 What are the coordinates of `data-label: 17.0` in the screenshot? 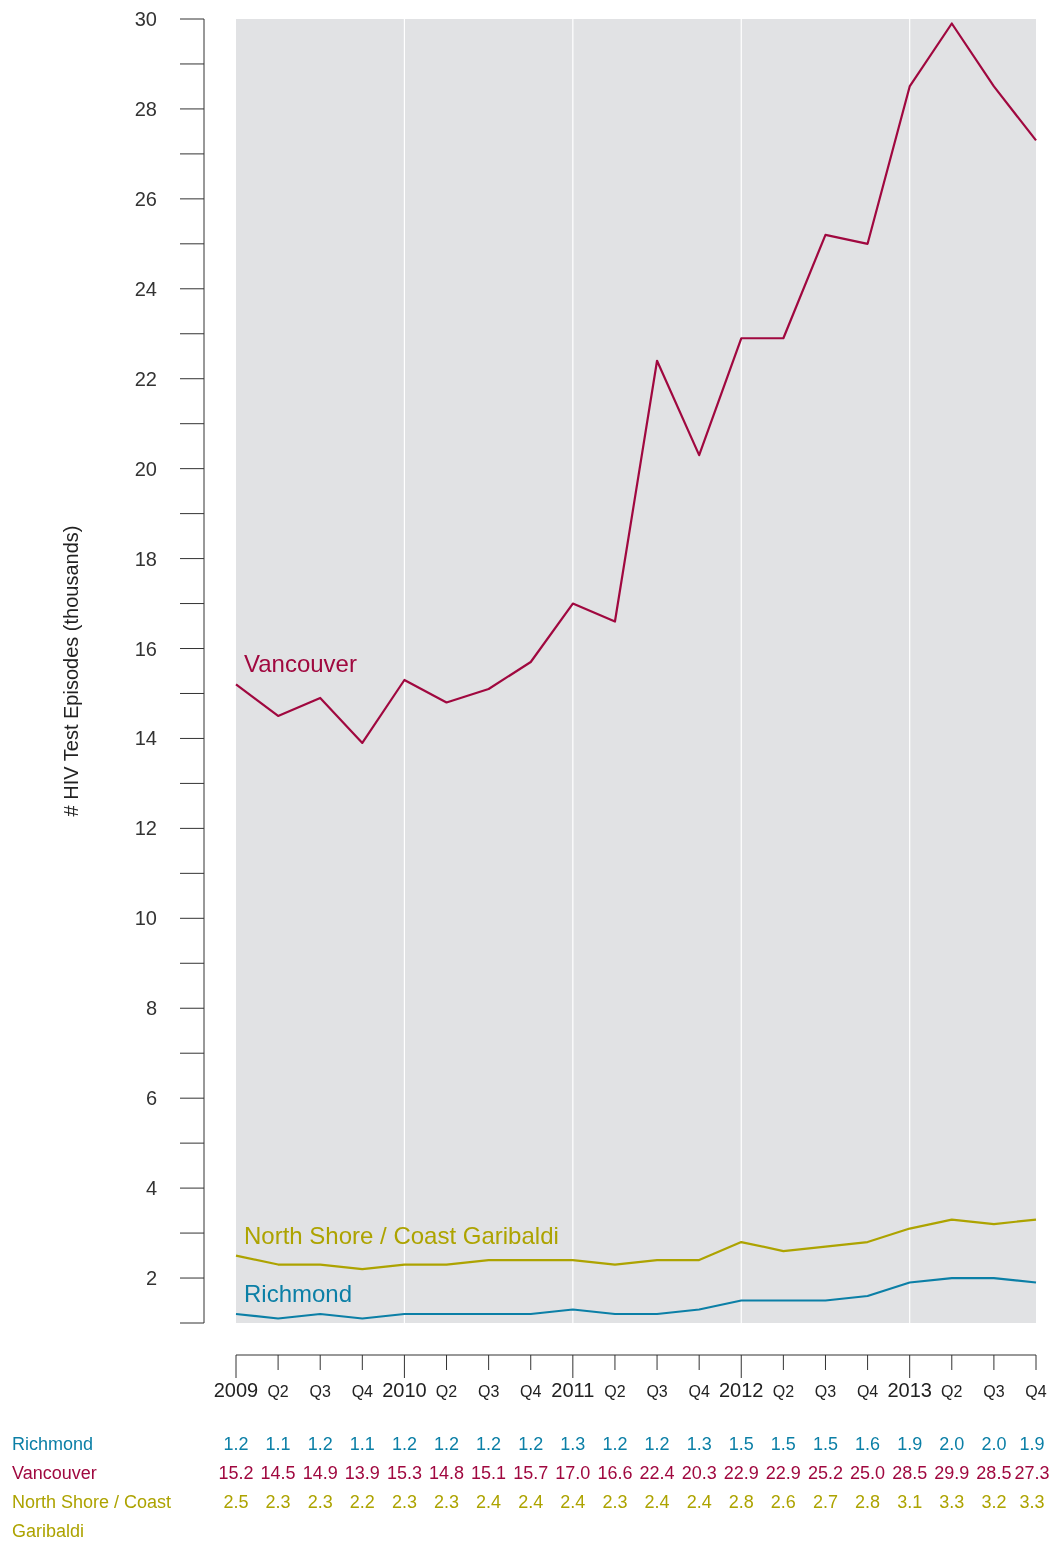 It's located at (573, 1473).